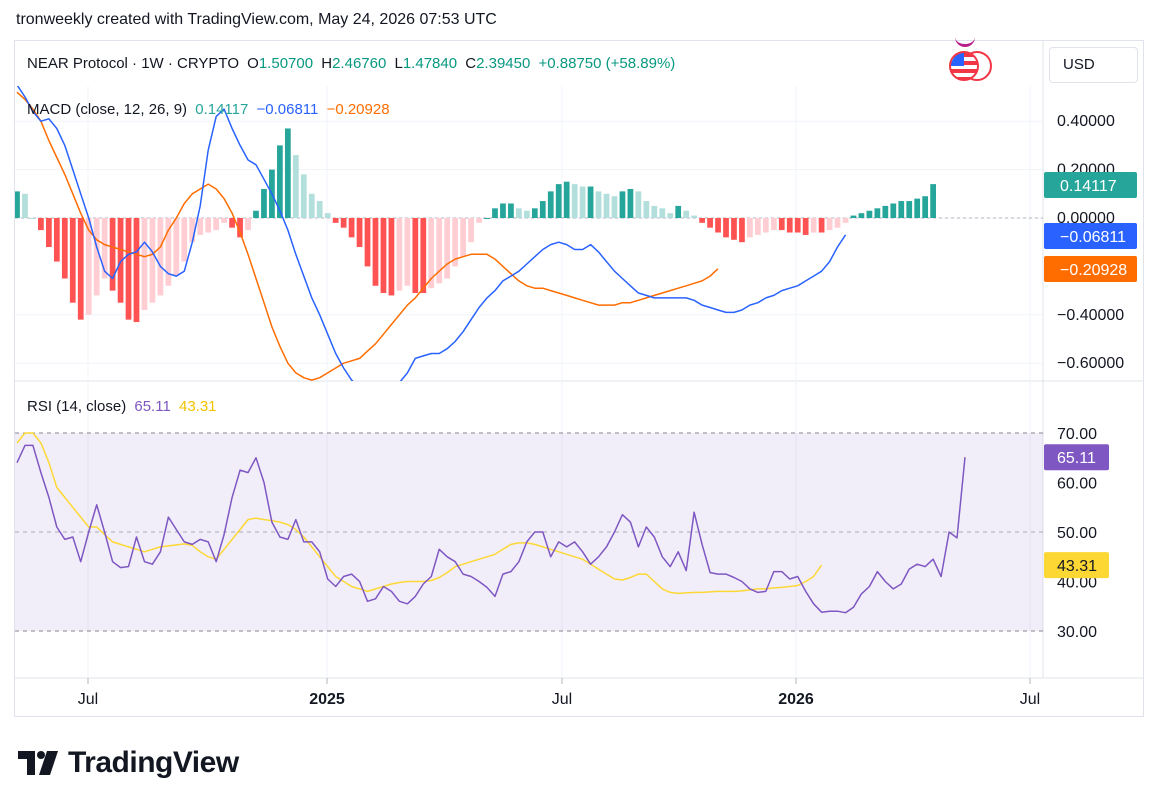 This screenshot has width=1160, height=808. I want to click on rsi-ma-value-badge: 43.31, so click(1077, 566).